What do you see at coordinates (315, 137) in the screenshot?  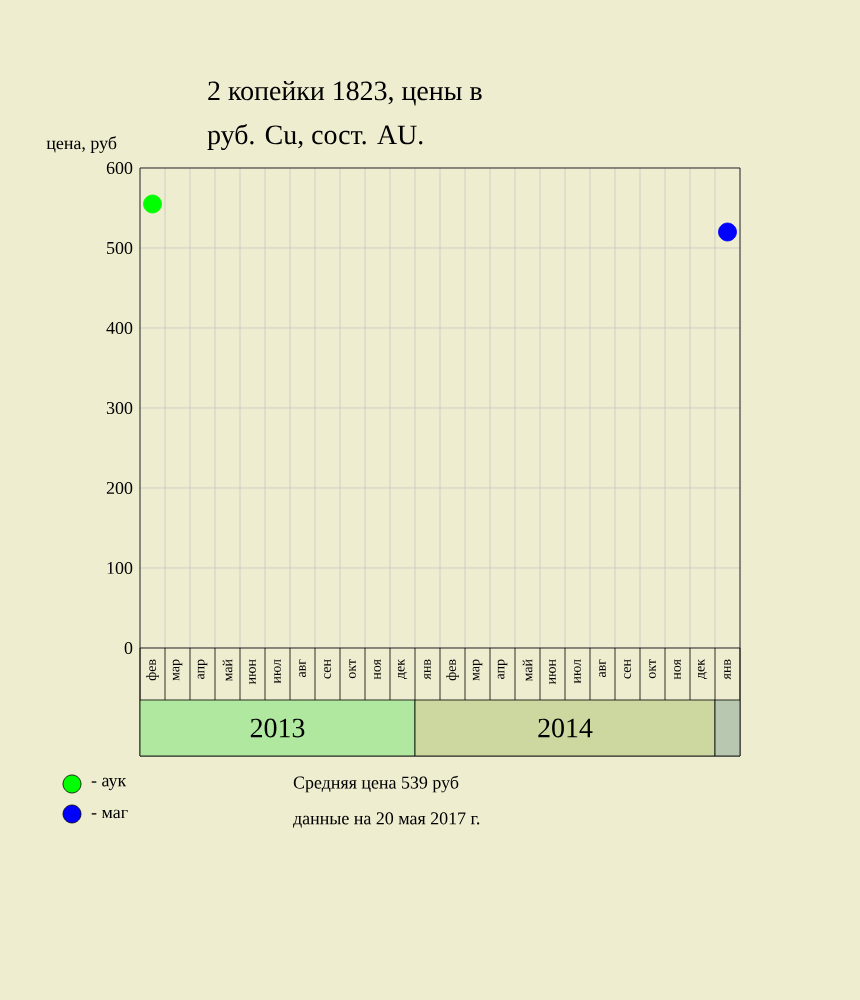 I see `chart-subtitle: руб. Cu, сост. AU.` at bounding box center [315, 137].